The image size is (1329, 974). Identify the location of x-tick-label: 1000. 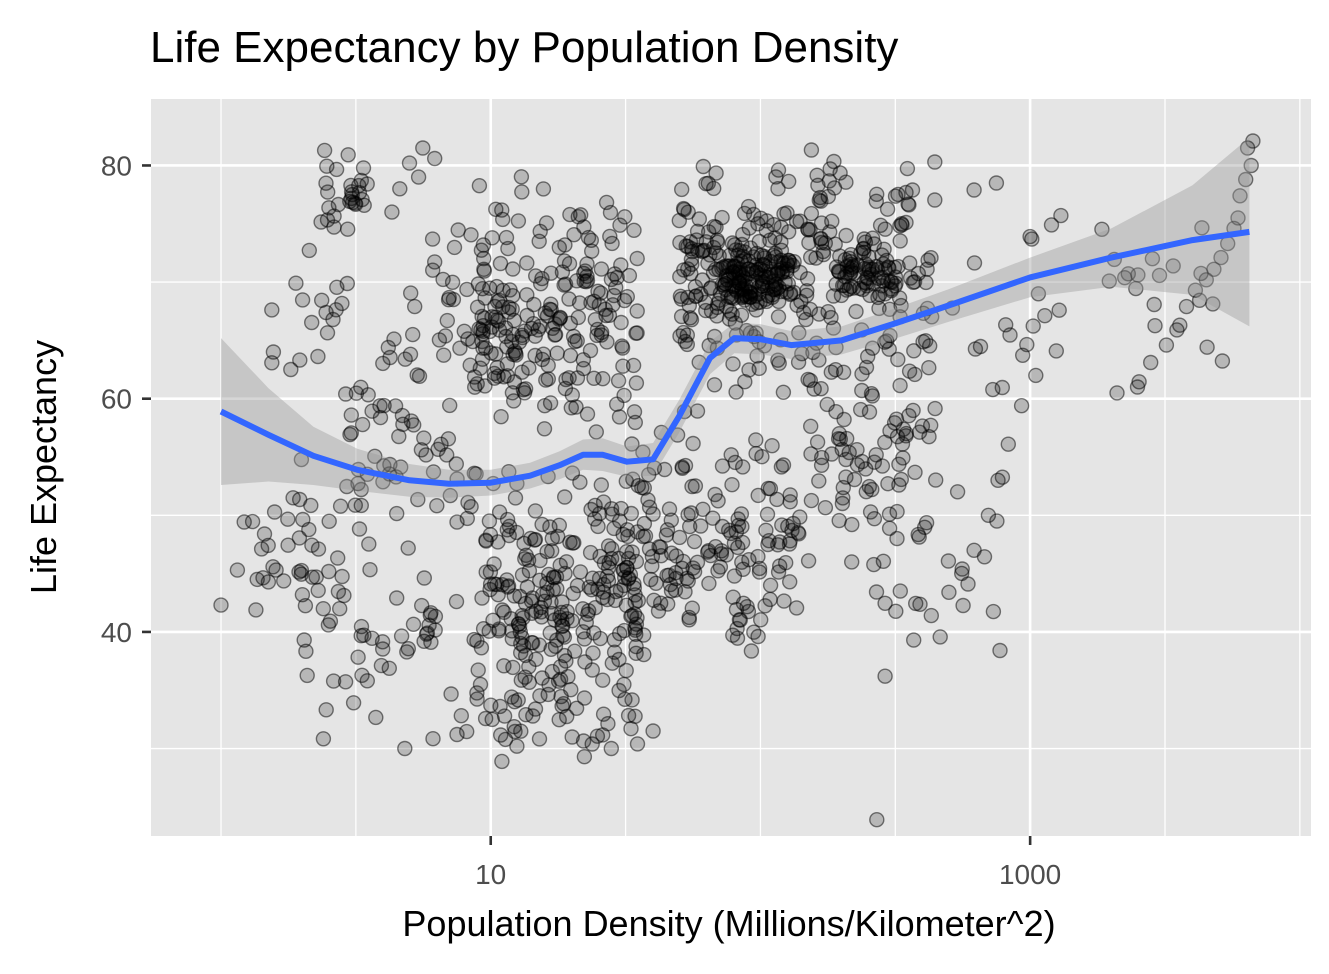
(1030, 874).